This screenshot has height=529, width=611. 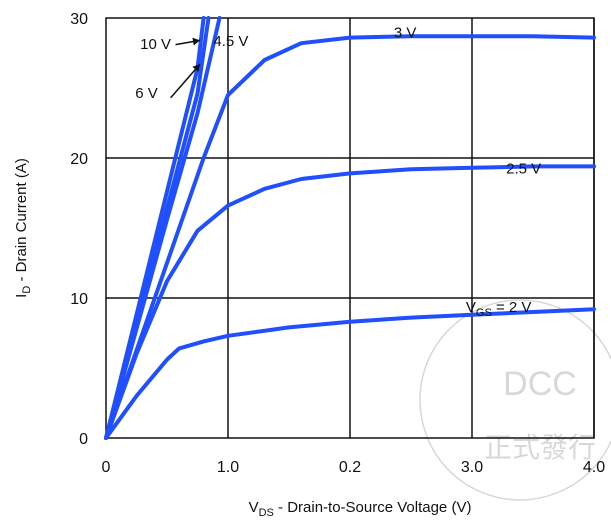 What do you see at coordinates (254, 507) in the screenshot?
I see `x-axis-title-main: V` at bounding box center [254, 507].